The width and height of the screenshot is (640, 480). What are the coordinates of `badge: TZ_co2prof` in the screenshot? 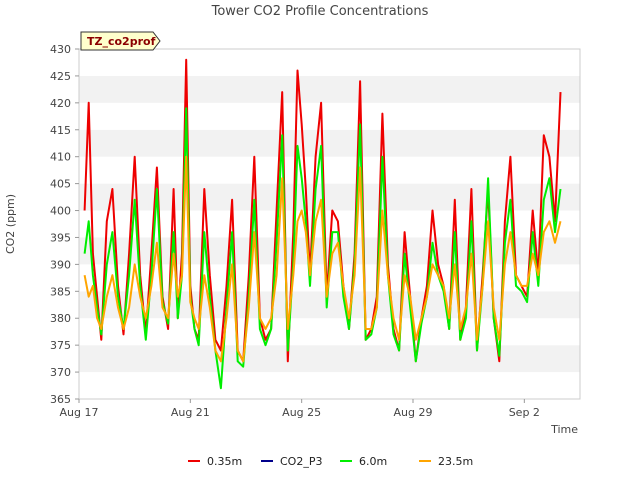 It's located at (120, 41).